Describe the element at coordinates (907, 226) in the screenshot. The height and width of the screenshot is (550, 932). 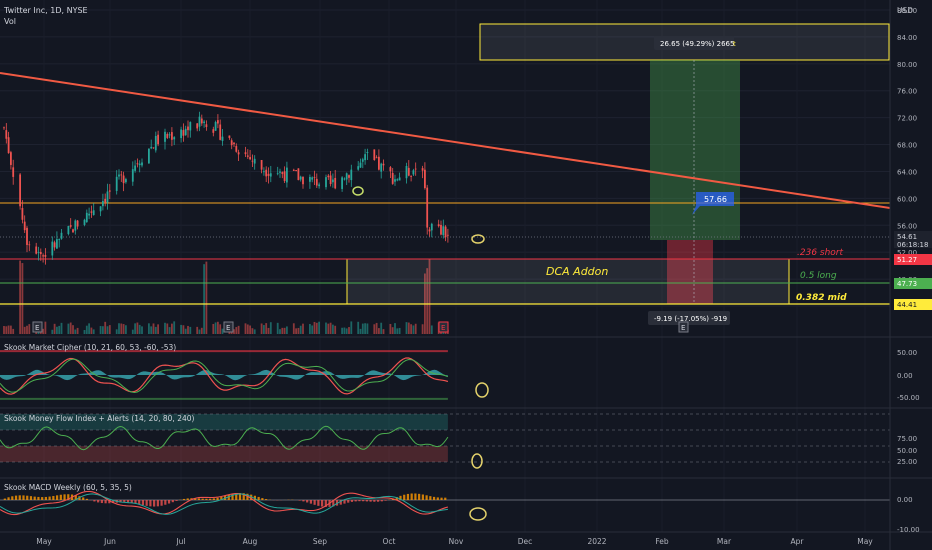
I see `y-tick-label: 56.00` at that location.